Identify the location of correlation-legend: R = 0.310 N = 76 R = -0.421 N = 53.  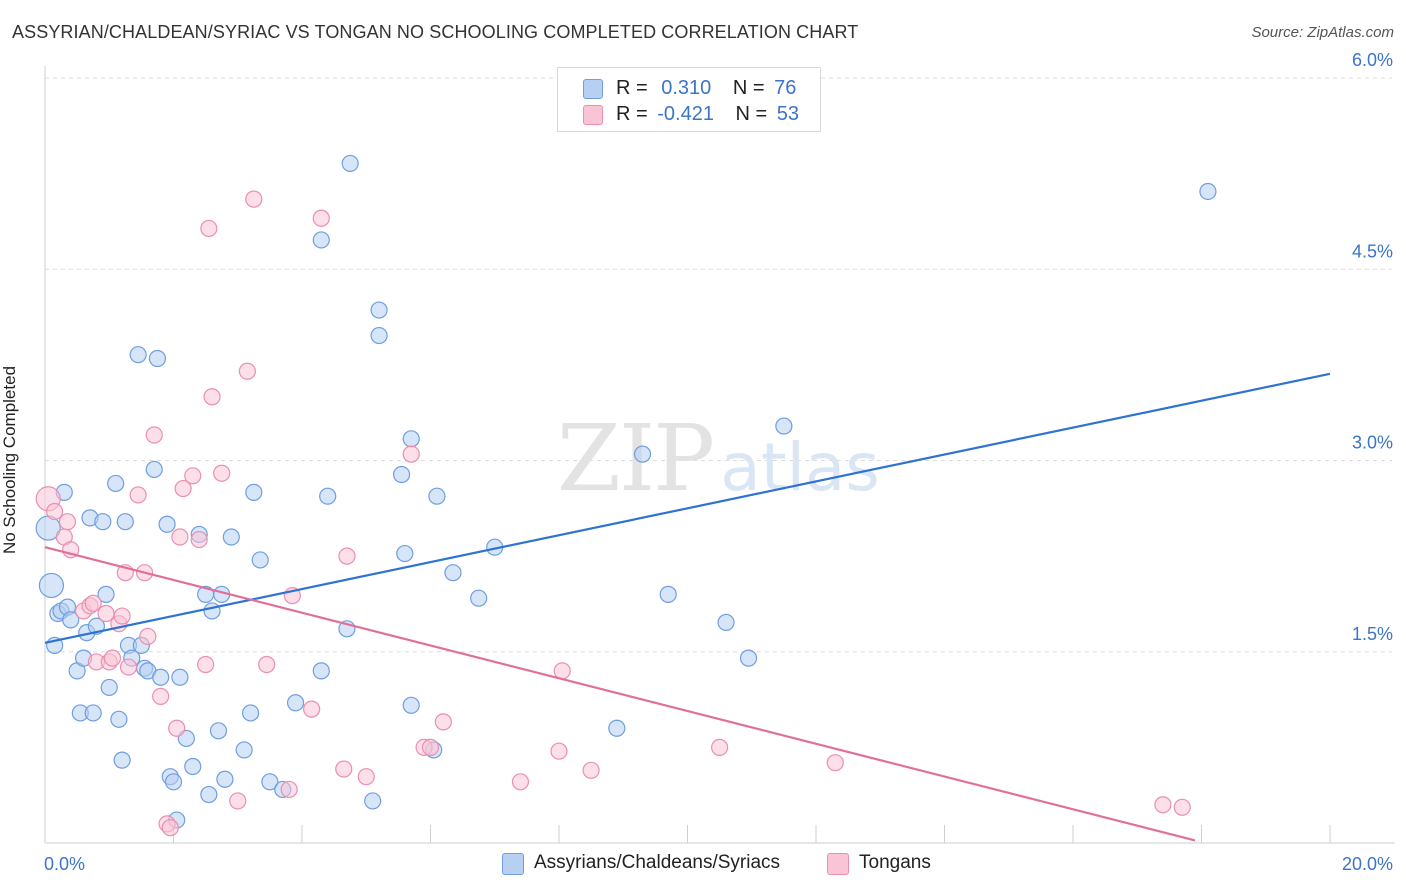
(689, 99).